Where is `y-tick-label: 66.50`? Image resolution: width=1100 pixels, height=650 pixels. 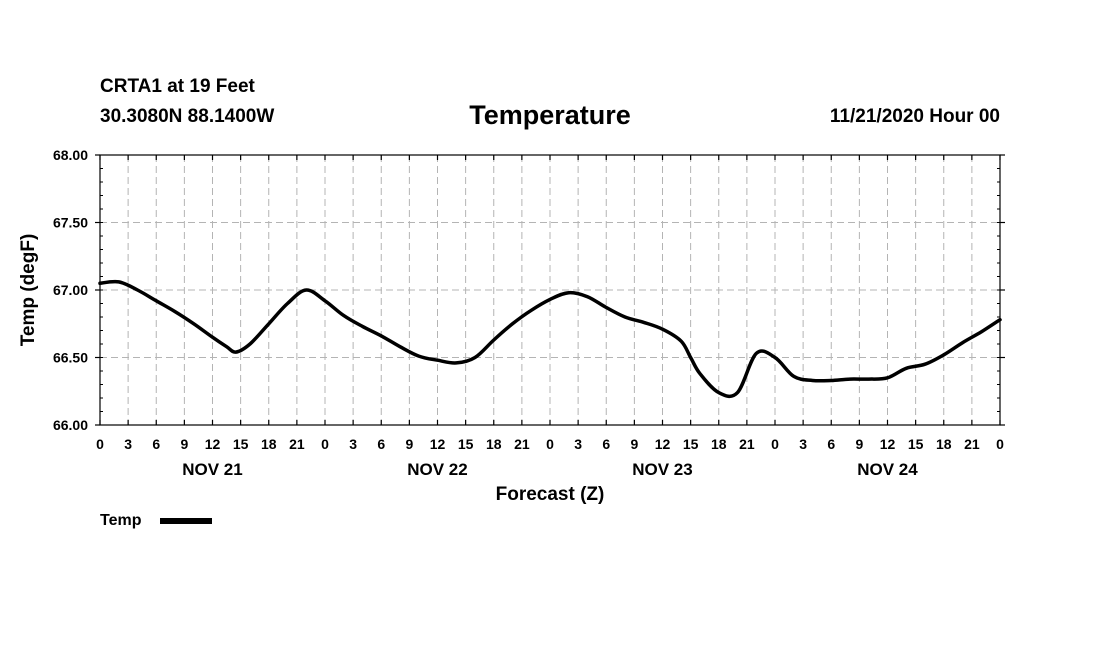 y-tick-label: 66.50 is located at coordinates (70, 358).